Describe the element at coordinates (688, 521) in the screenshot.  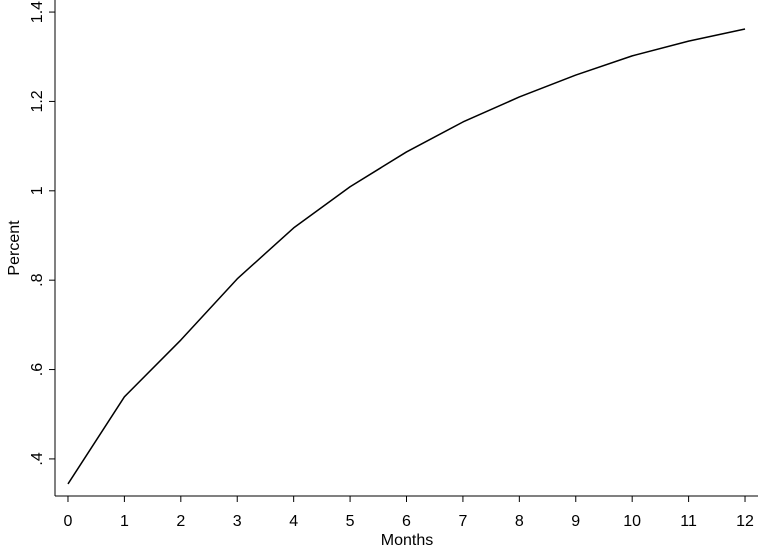
I see `x-tick-label: 11` at that location.